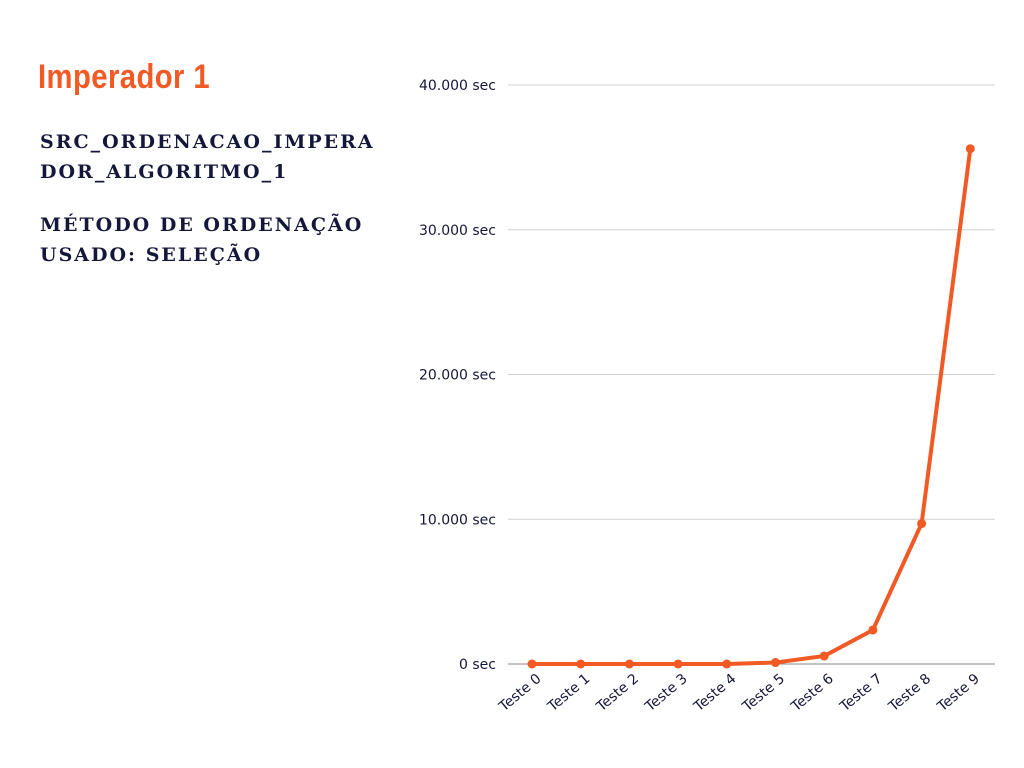 This screenshot has height=768, width=1024. Describe the element at coordinates (457, 520) in the screenshot. I see `y-tick-label: 10.000 sec` at that location.